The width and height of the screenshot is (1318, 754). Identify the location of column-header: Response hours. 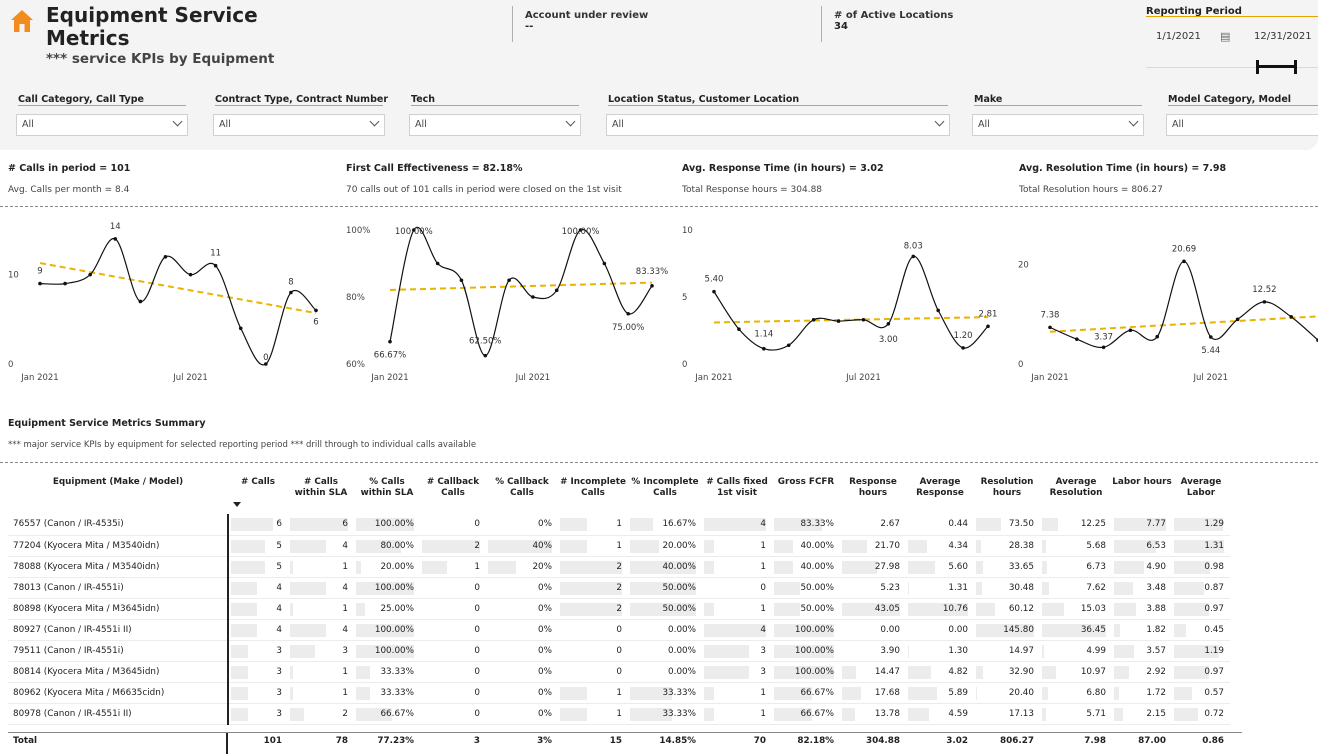
(873, 487).